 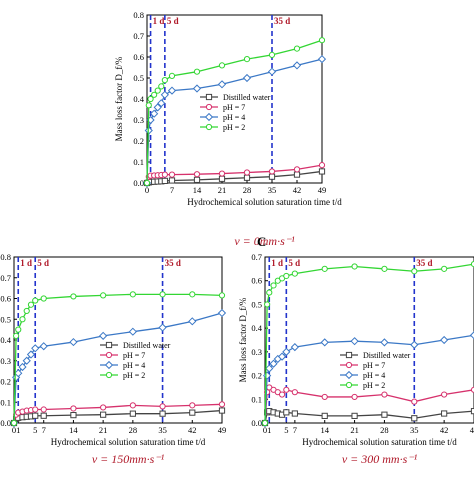 What do you see at coordinates (472, 430) in the screenshot?
I see `x-tick-label: 49` at bounding box center [472, 430].